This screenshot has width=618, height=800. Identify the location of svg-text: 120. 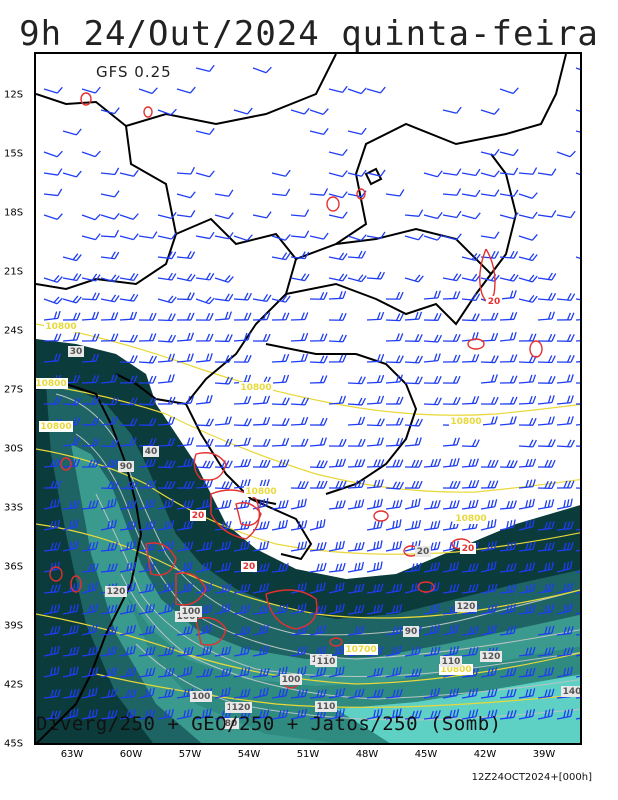
(491, 657).